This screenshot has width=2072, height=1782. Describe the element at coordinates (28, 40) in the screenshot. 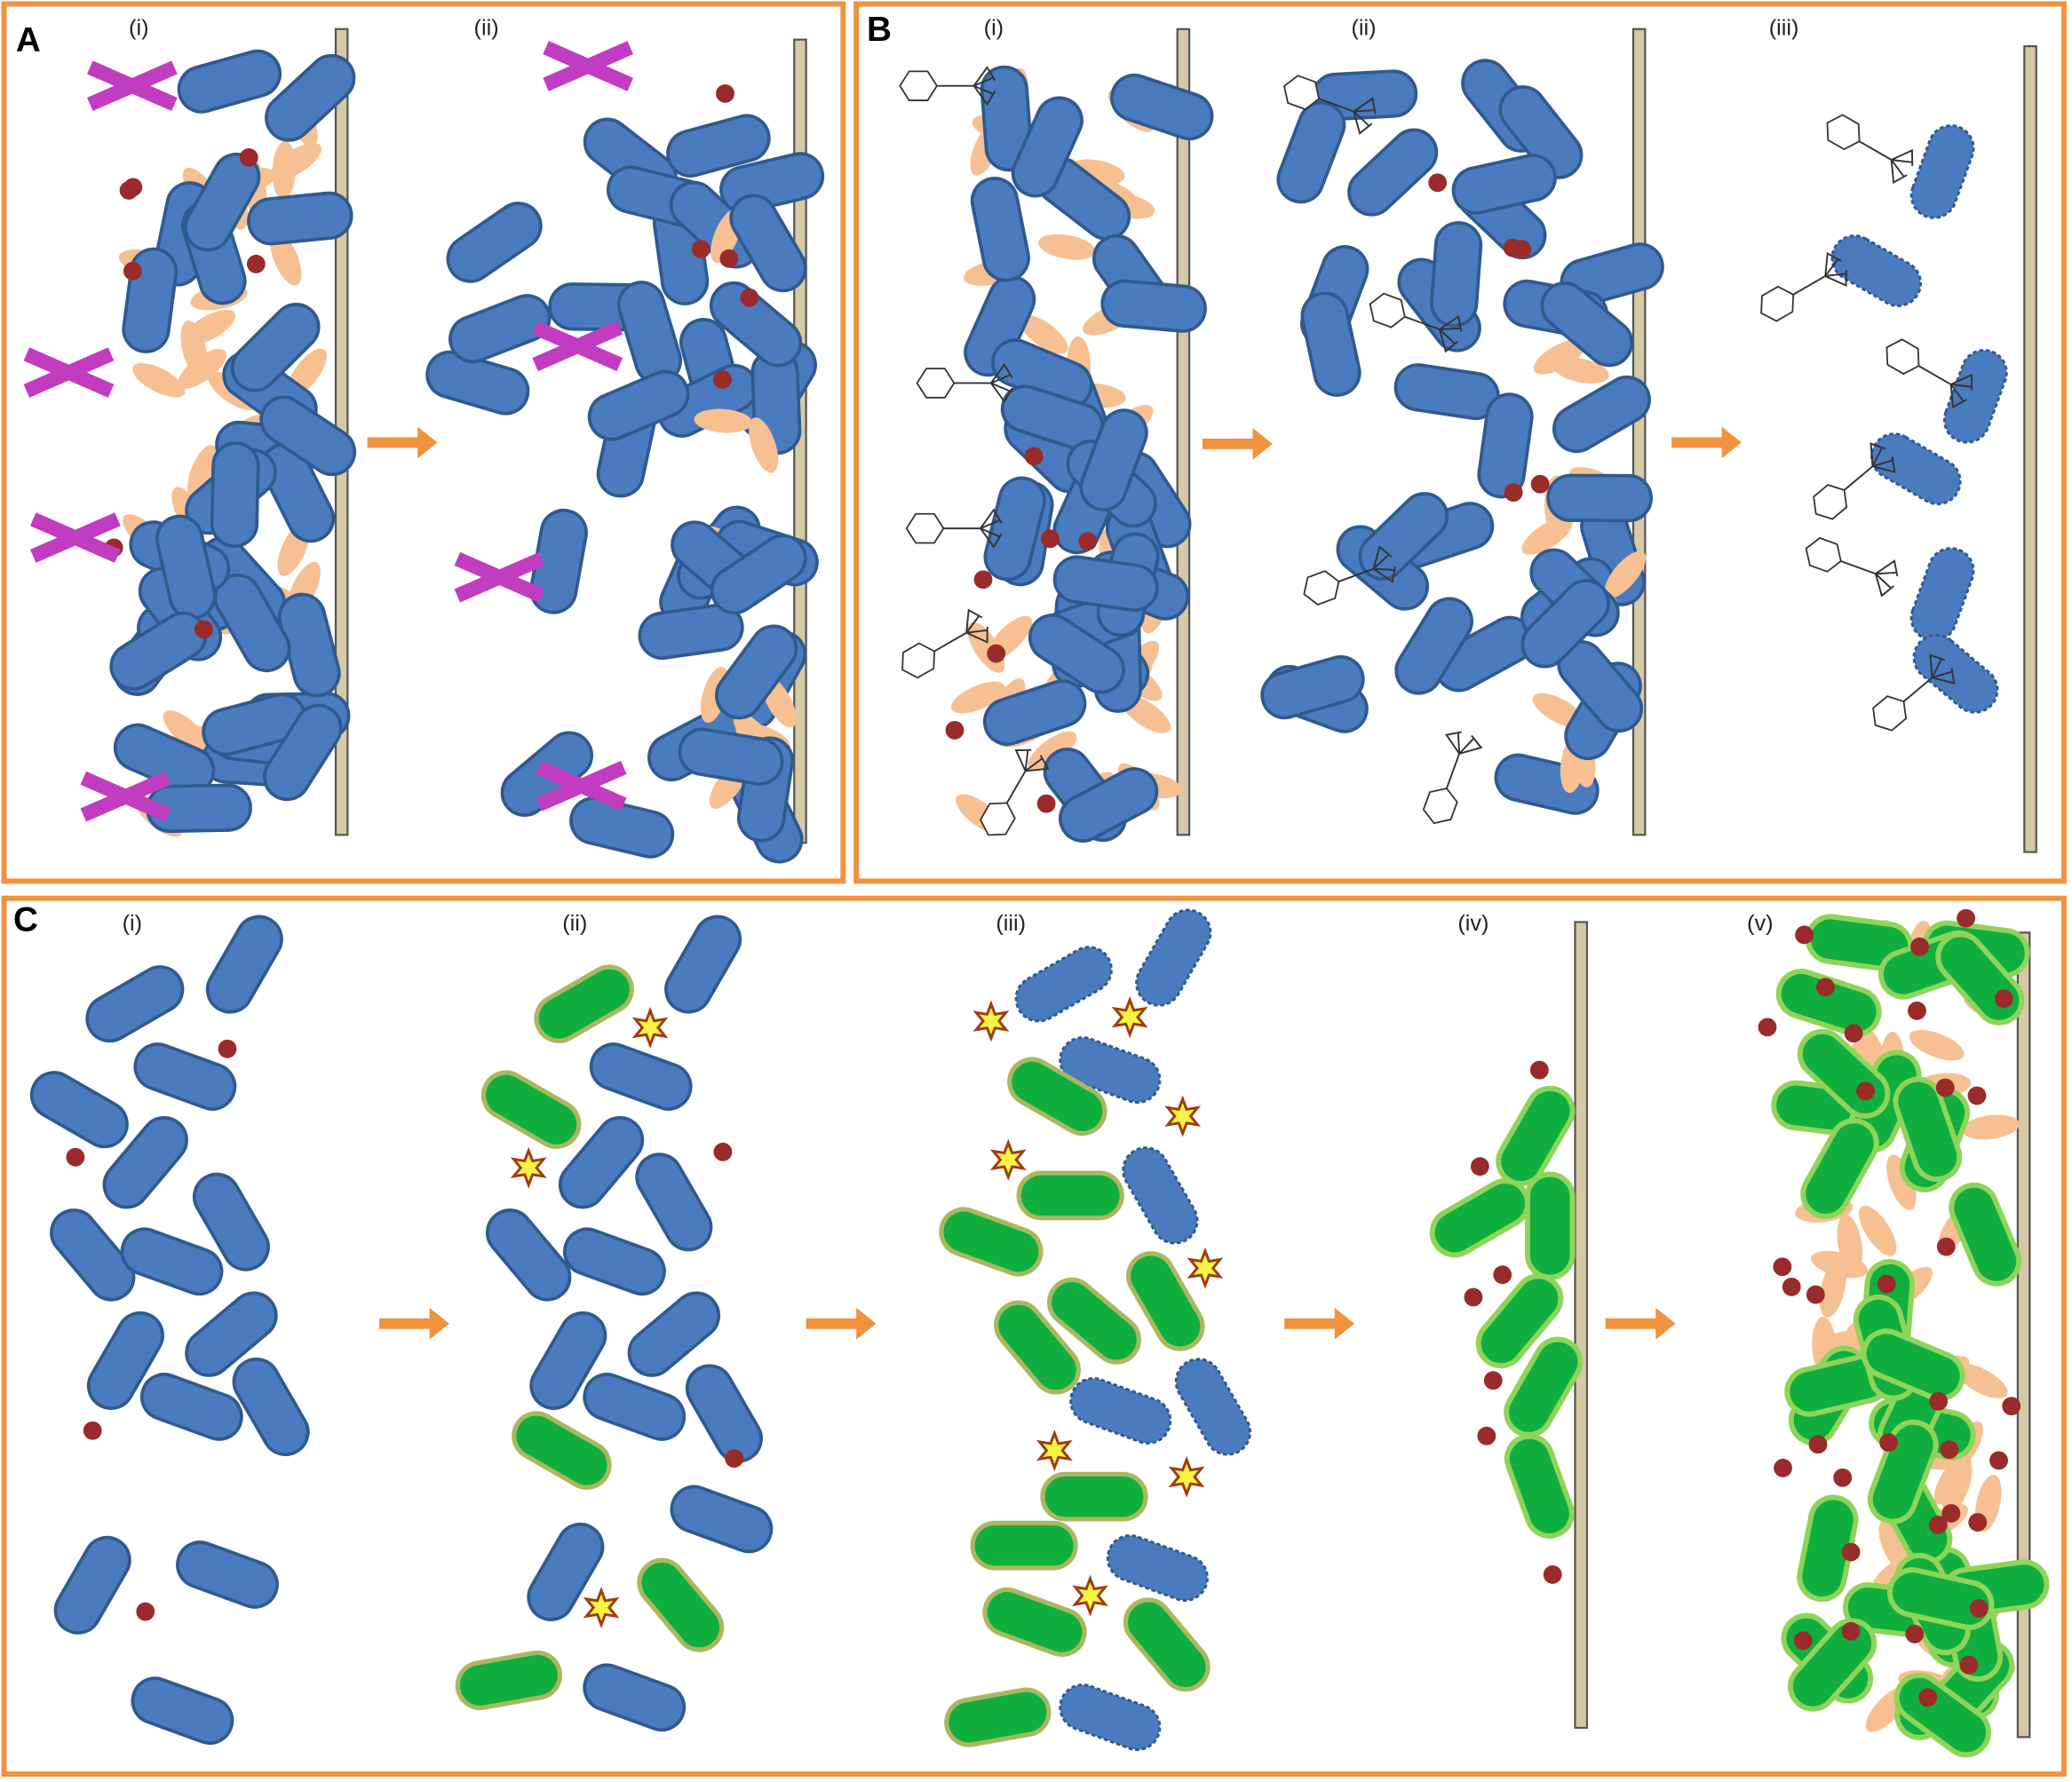

I see `panel-label: A` at that location.